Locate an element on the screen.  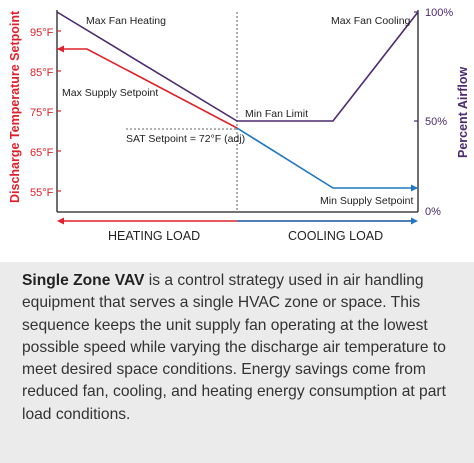
min-supply-setpoint-label: Min Supply Setpoint is located at coordinates (366, 201).